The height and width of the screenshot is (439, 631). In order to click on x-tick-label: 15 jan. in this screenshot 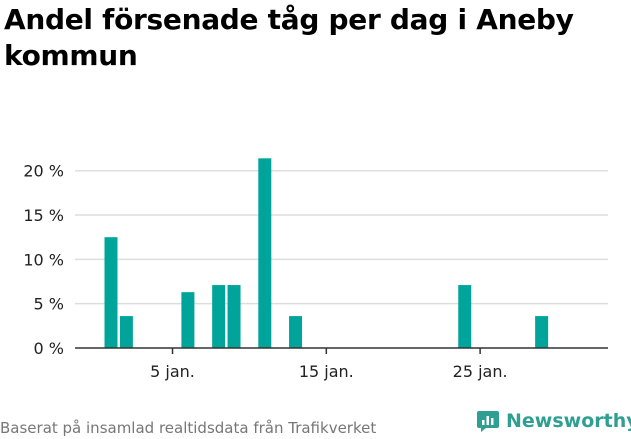, I will do `click(326, 371)`.